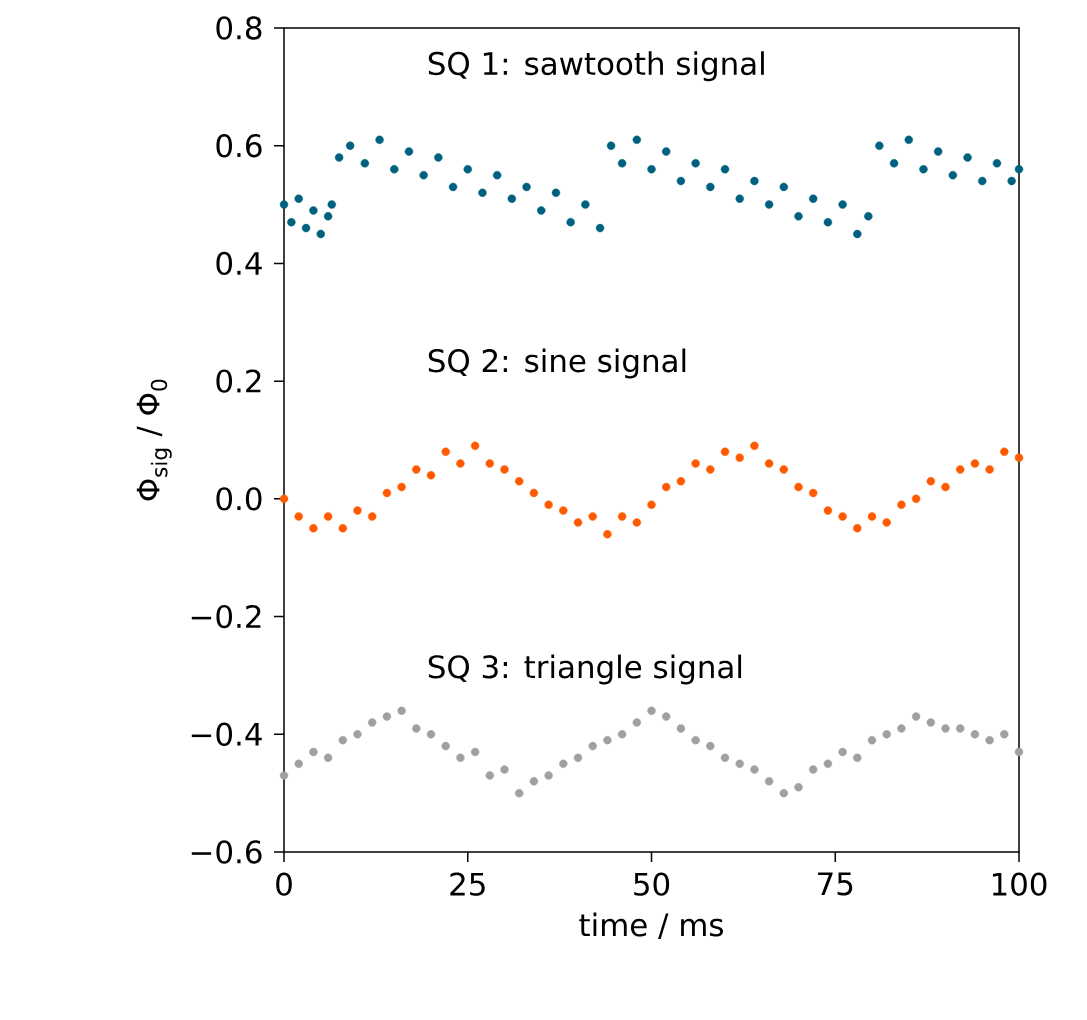 This screenshot has width=1087, height=1020. What do you see at coordinates (226, 852) in the screenshot?
I see `y-tick-label: −0.6` at bounding box center [226, 852].